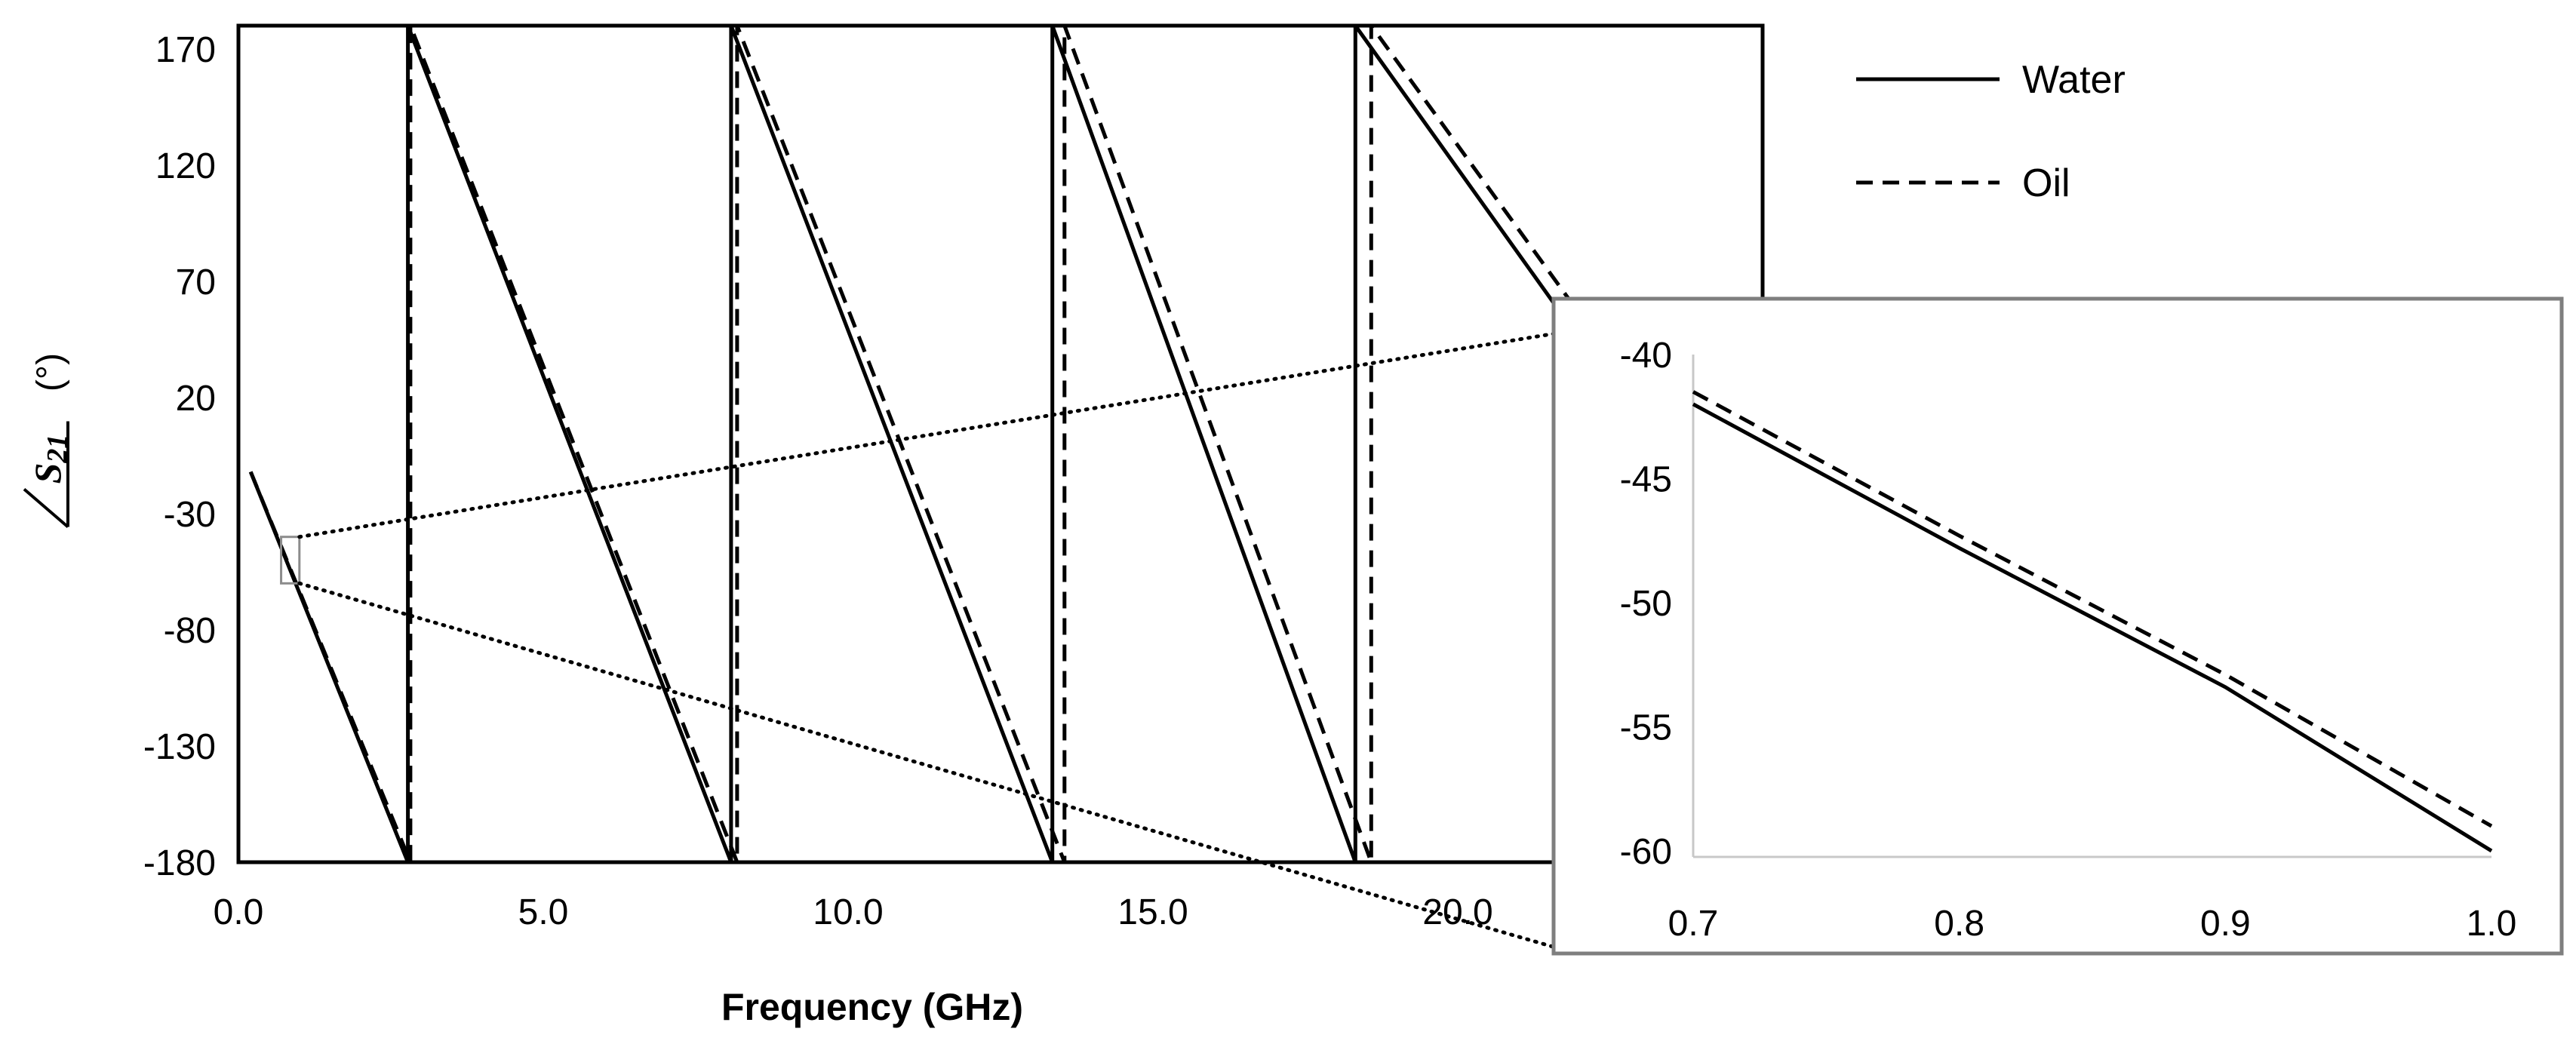 The height and width of the screenshot is (1044, 2576). I want to click on y-axis-label-sub: 21, so click(57, 449).